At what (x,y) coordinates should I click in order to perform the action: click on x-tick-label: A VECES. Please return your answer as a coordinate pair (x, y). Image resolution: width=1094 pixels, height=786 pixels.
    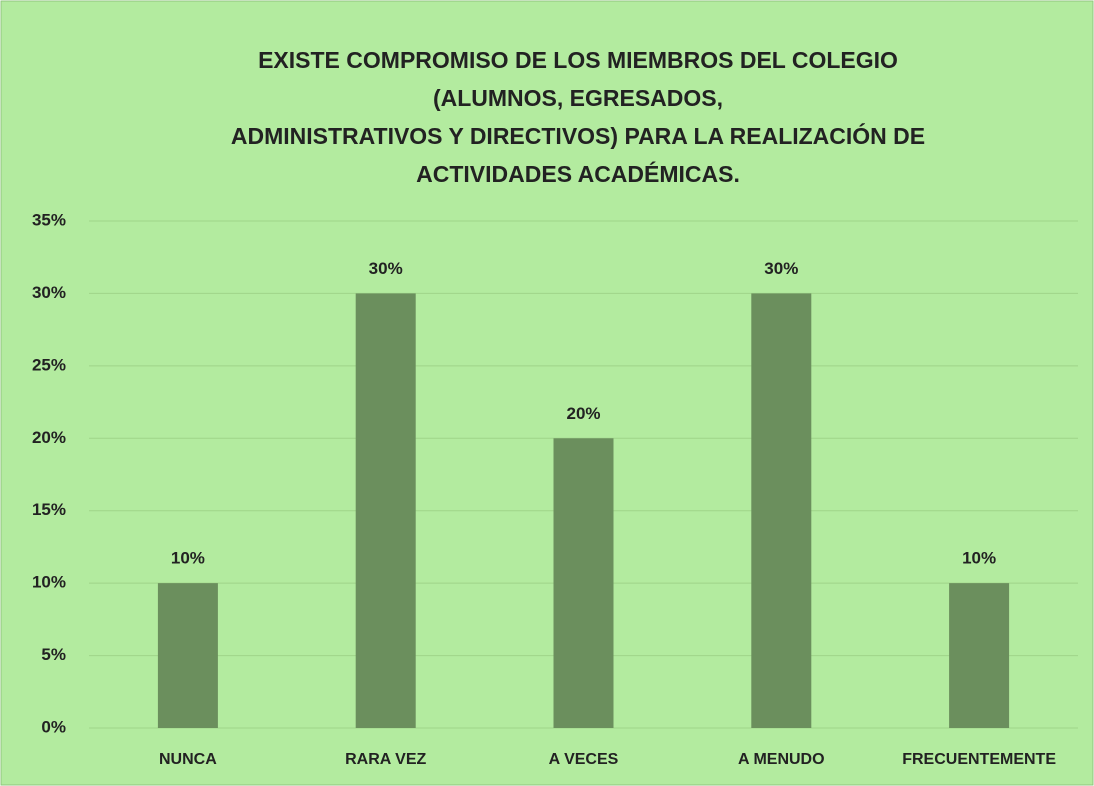
    Looking at the image, I should click on (584, 759).